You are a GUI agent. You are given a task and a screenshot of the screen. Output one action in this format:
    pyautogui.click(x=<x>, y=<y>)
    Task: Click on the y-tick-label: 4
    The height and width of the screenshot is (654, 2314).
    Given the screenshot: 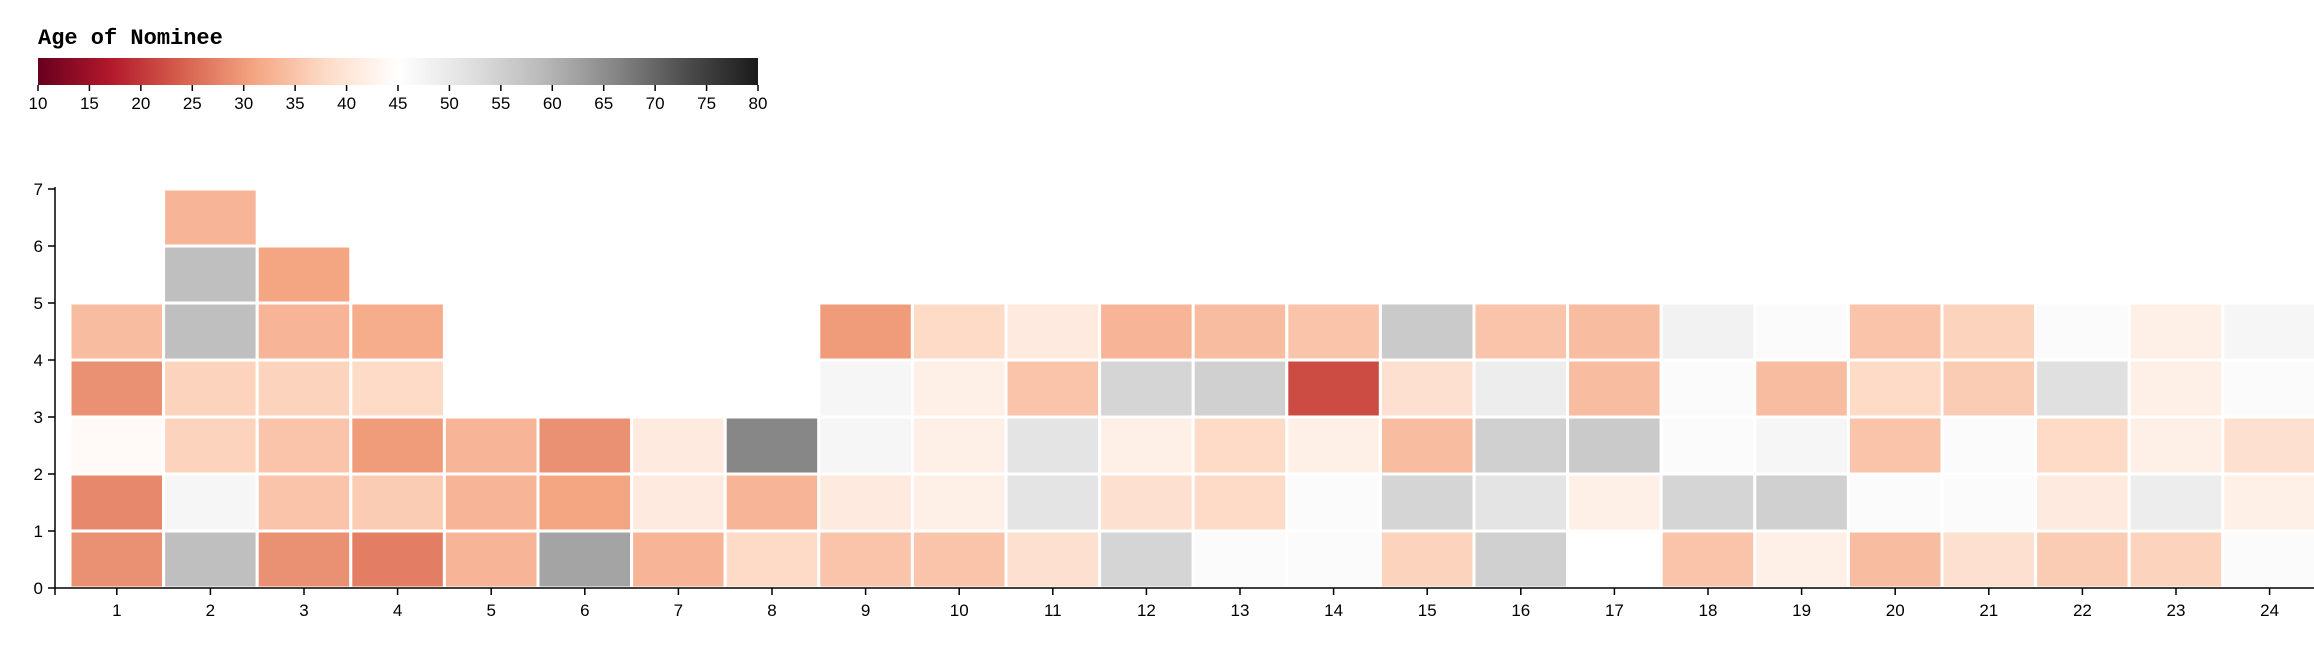 What is the action you would take?
    pyautogui.click(x=38, y=360)
    